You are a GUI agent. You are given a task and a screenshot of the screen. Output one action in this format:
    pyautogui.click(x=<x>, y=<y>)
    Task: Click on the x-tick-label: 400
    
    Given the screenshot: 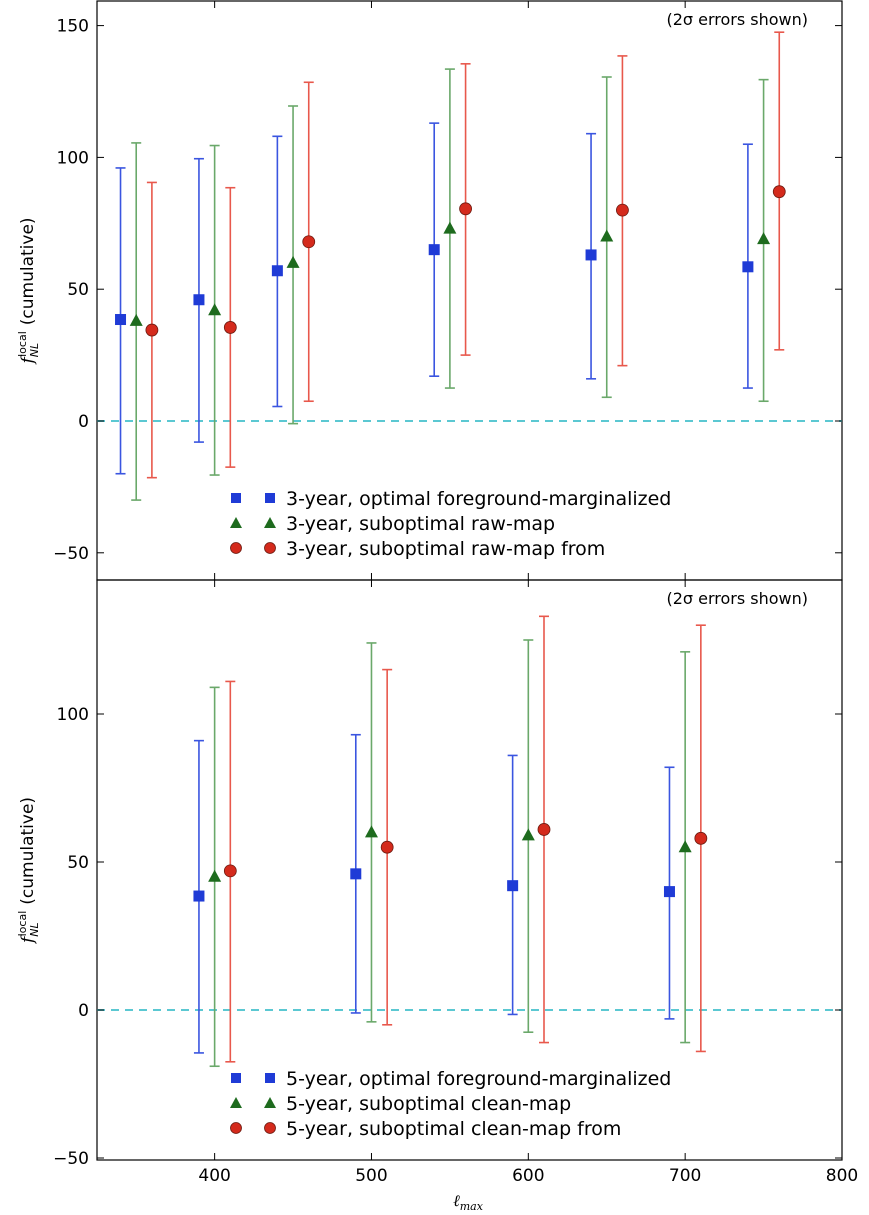 What is the action you would take?
    pyautogui.click(x=214, y=1176)
    